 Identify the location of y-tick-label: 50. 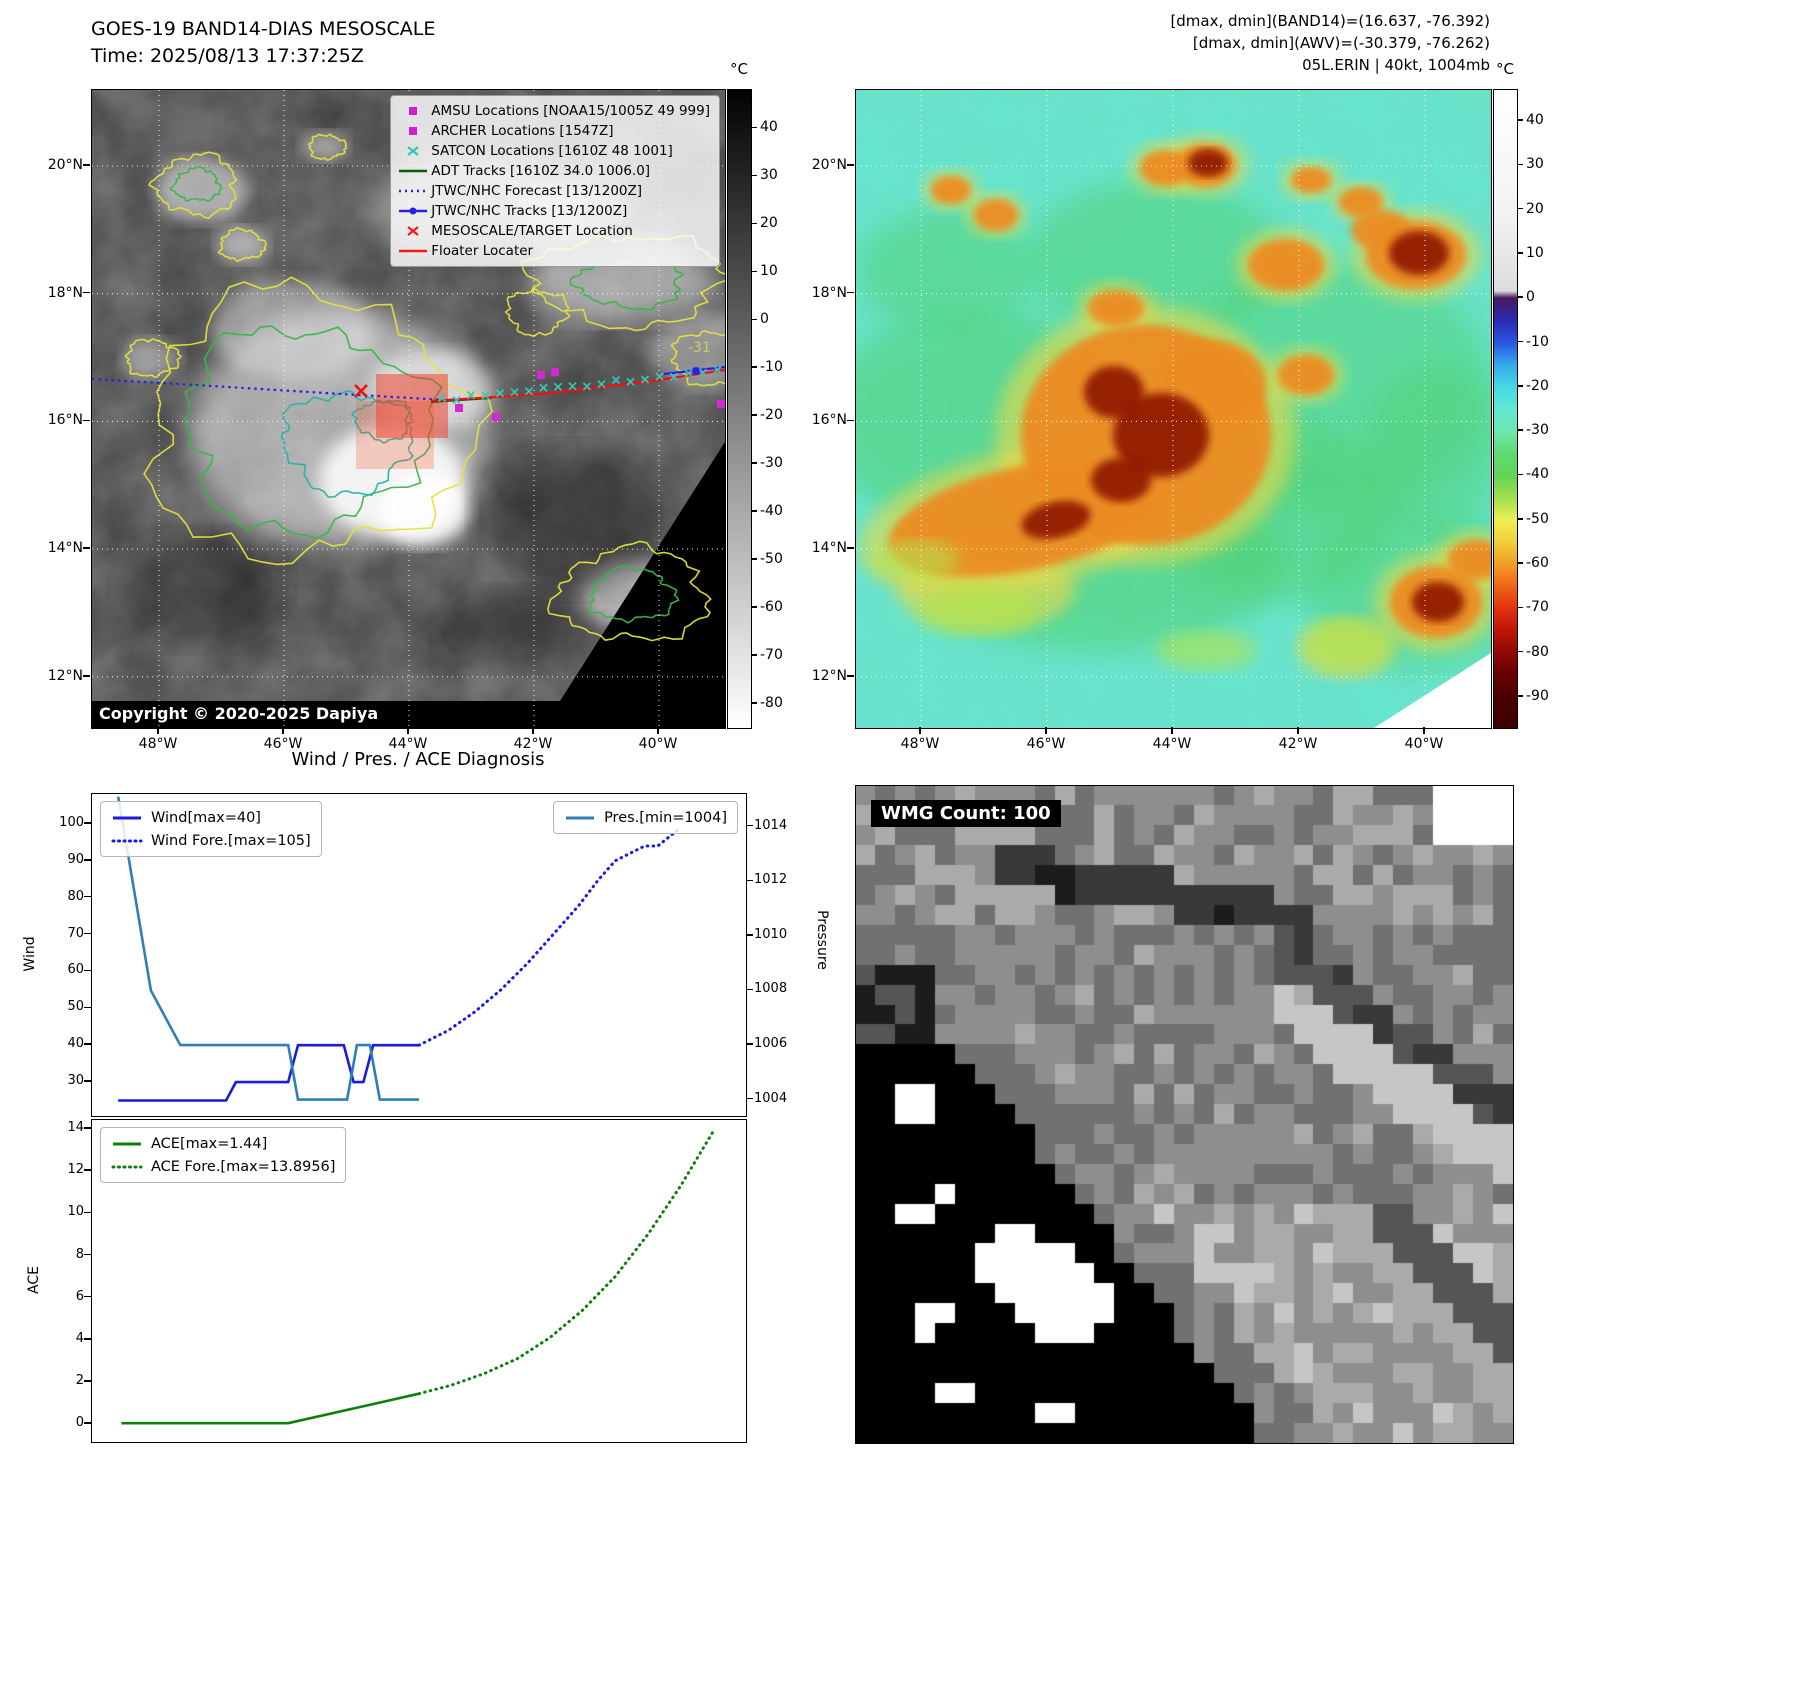
(75, 1007).